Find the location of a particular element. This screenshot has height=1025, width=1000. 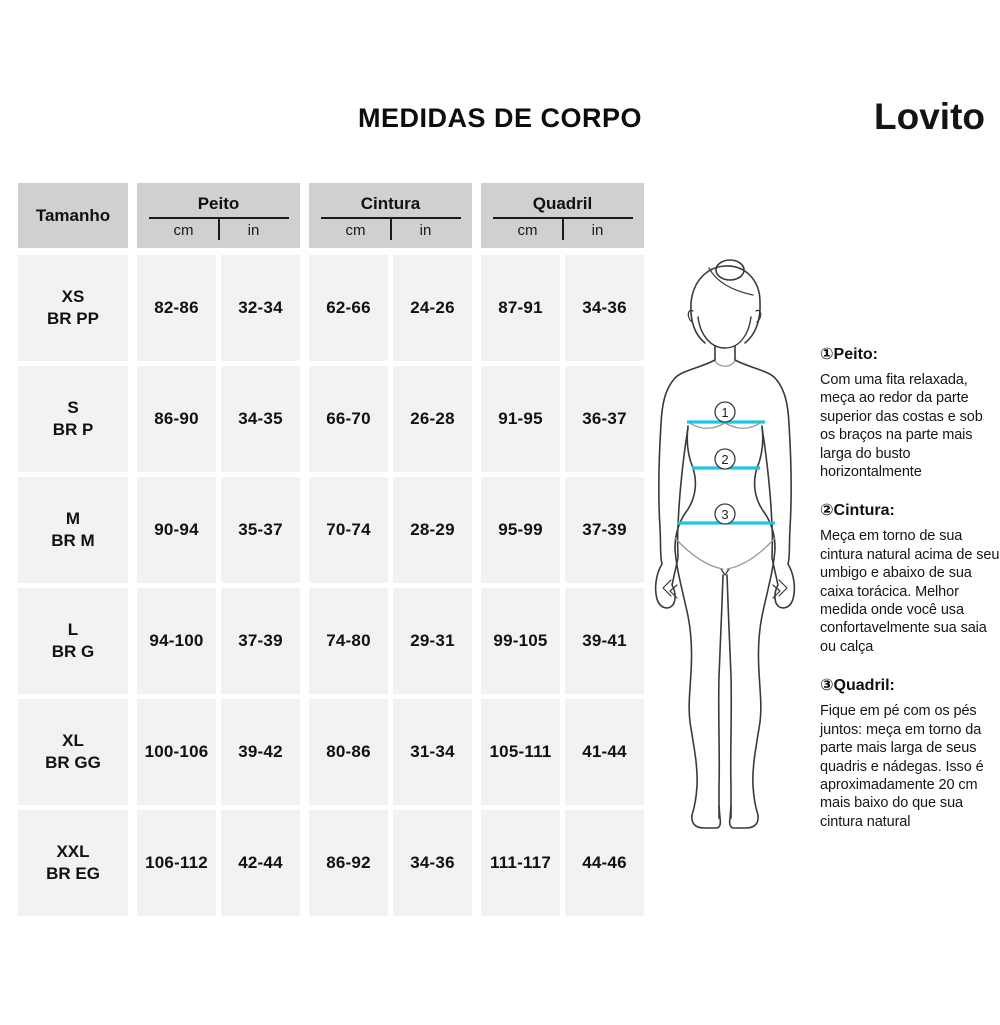

panty-line-left is located at coordinates (699, 553).